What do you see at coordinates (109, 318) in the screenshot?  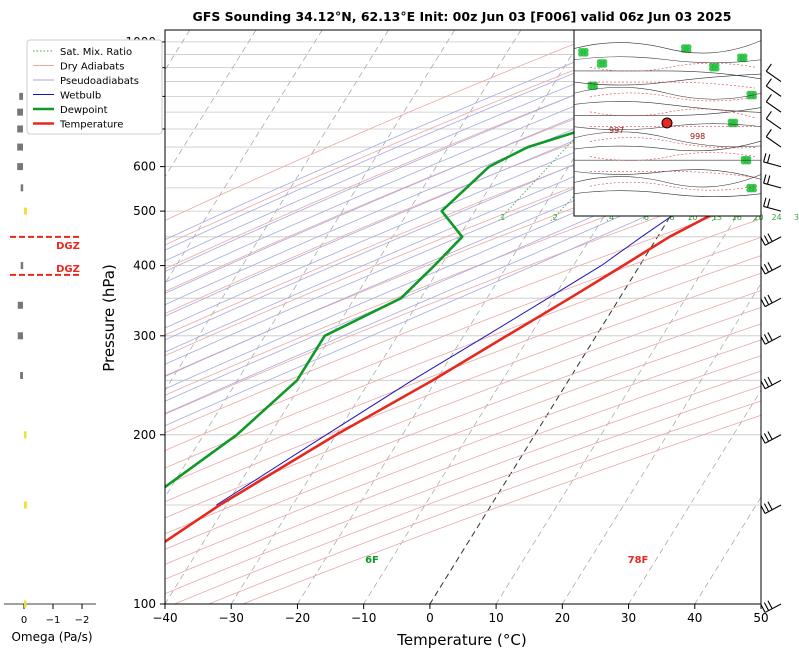 I see `y-axis-label: Pressure (hPa)` at bounding box center [109, 318].